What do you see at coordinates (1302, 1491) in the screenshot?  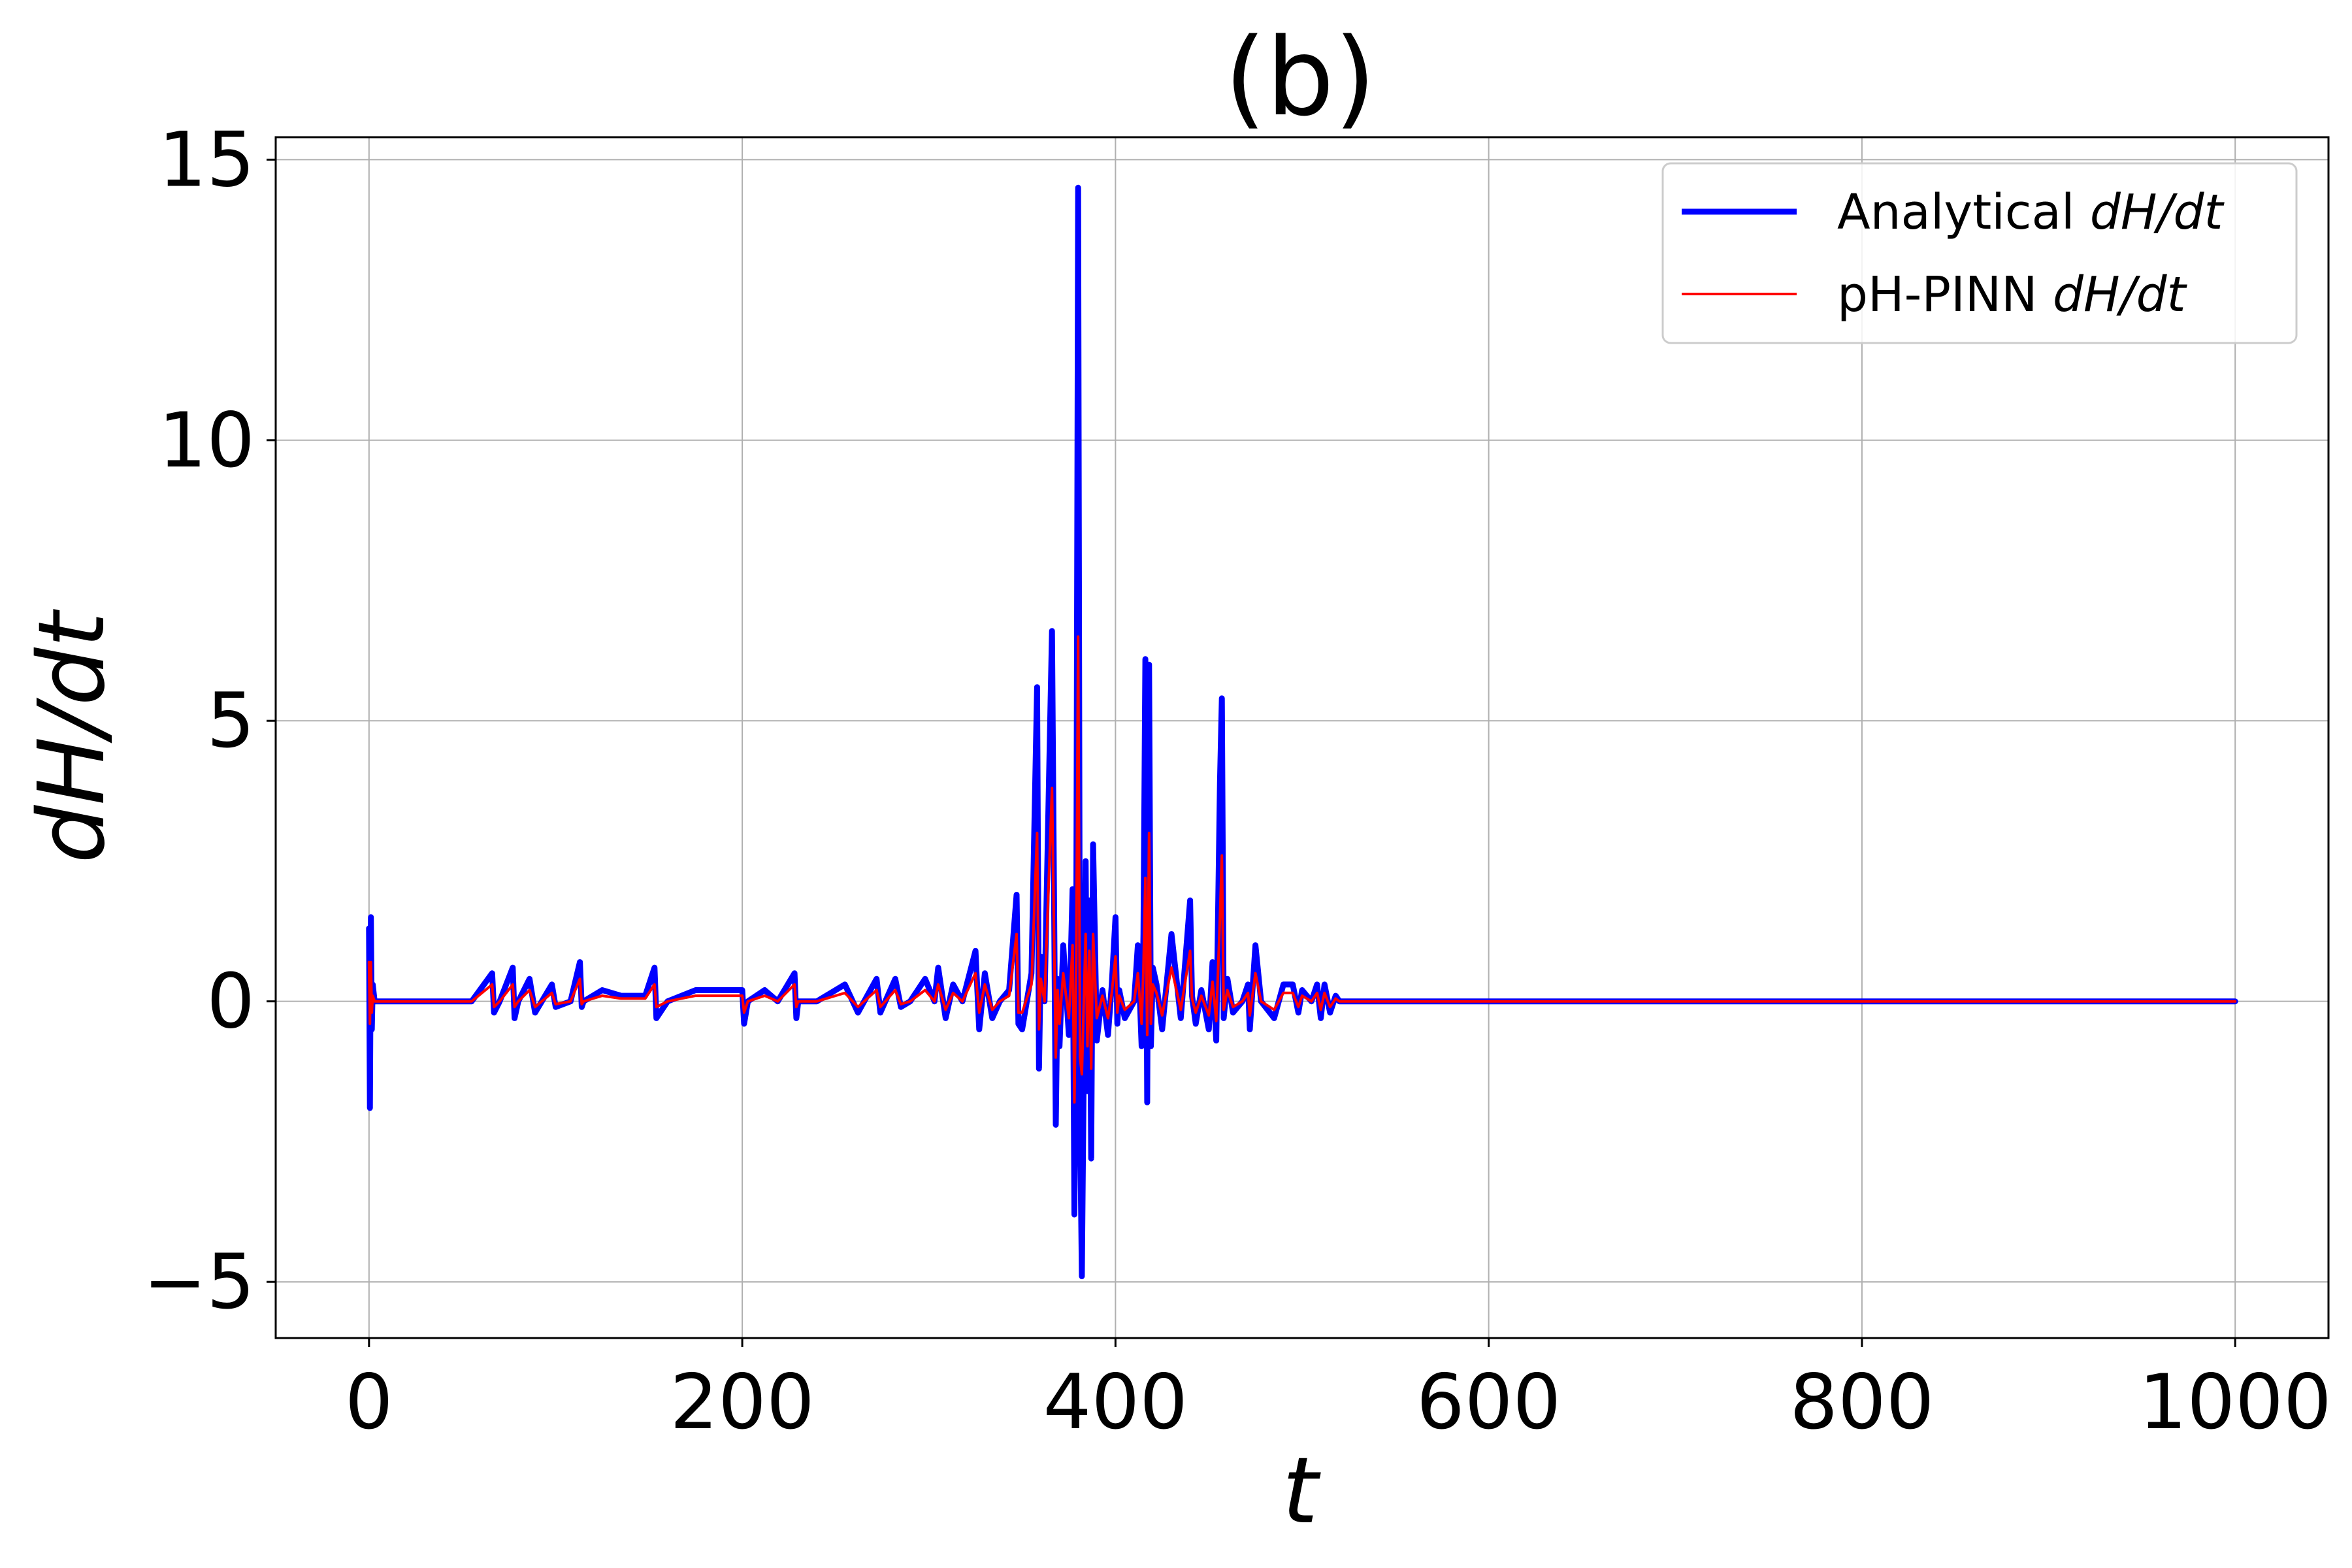 I see `x-axis-label: t` at bounding box center [1302, 1491].